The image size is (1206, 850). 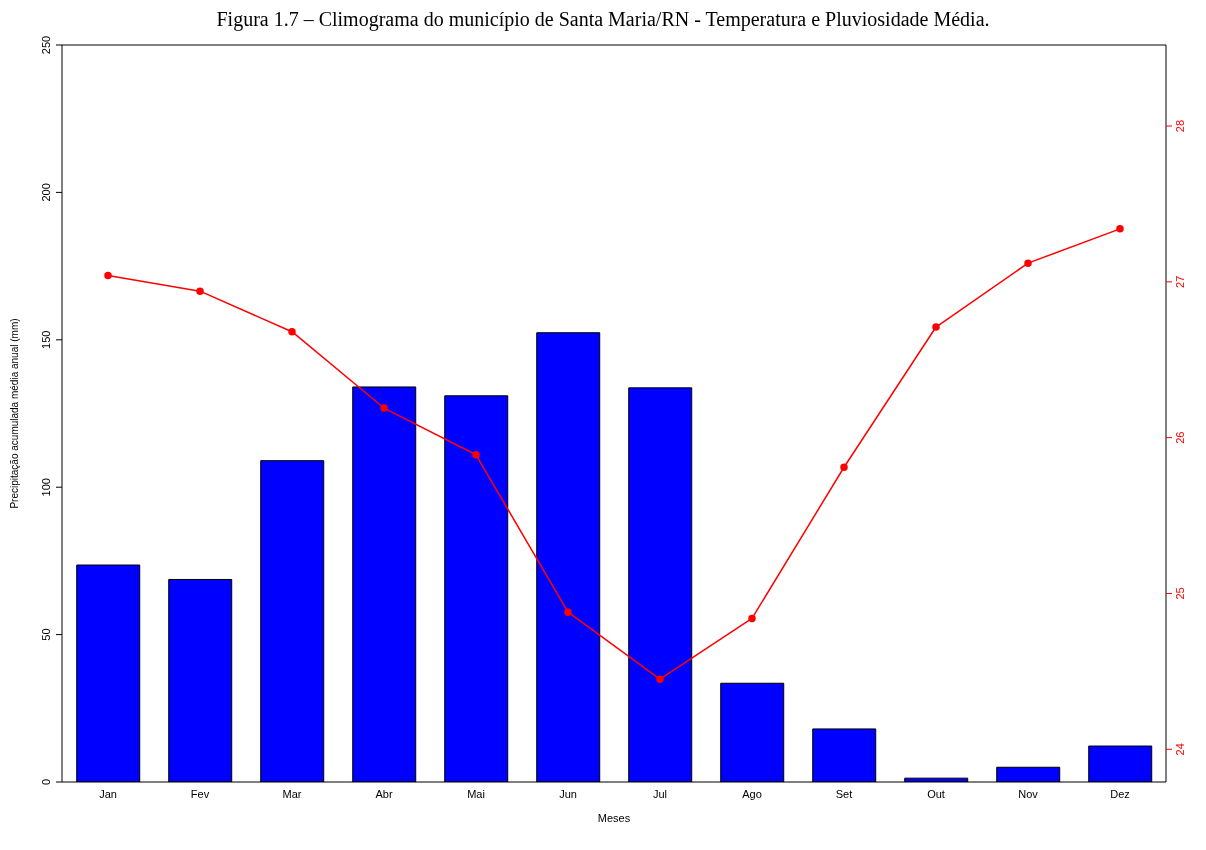 What do you see at coordinates (1180, 593) in the screenshot?
I see `y2-tick-label: 25` at bounding box center [1180, 593].